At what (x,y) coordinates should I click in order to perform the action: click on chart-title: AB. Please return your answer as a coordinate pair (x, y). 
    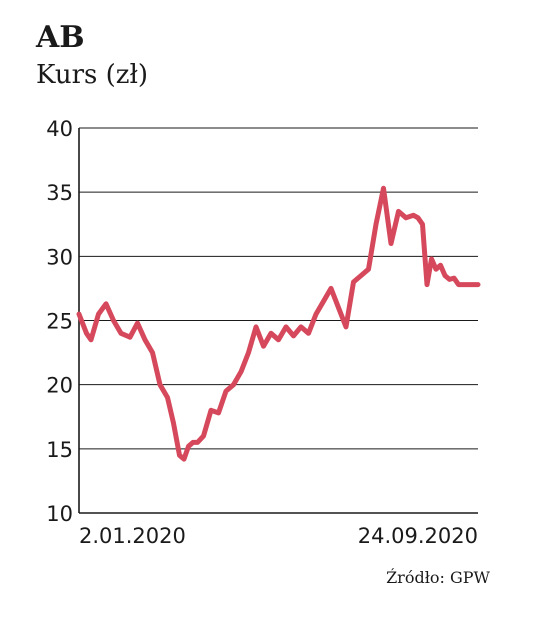
    Looking at the image, I should click on (60, 37).